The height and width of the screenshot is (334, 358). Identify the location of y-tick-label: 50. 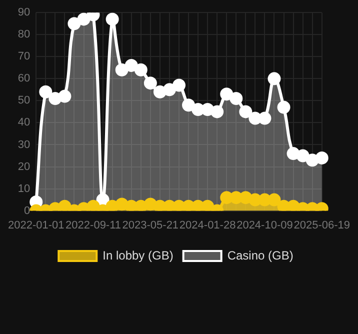
(24, 100).